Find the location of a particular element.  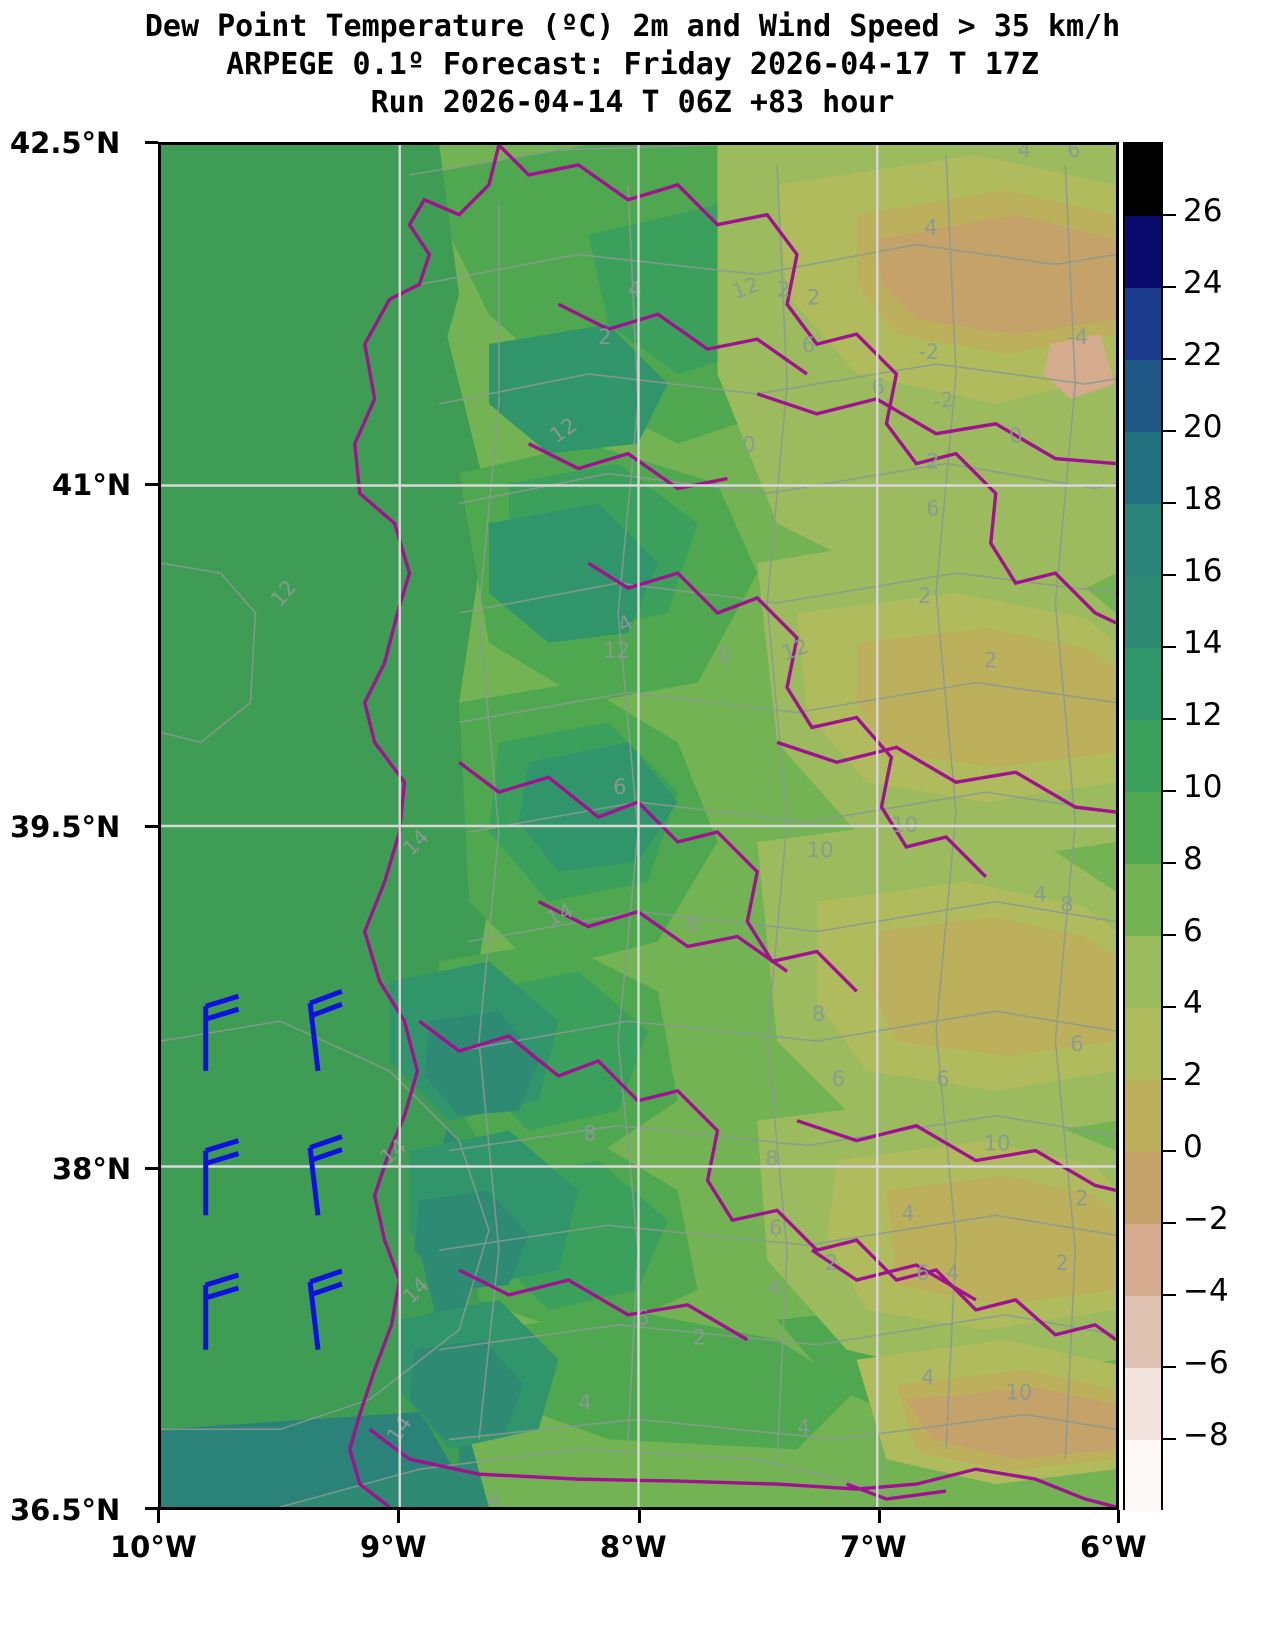

colorbar-tick-label: 2 is located at coordinates (1193, 1075).